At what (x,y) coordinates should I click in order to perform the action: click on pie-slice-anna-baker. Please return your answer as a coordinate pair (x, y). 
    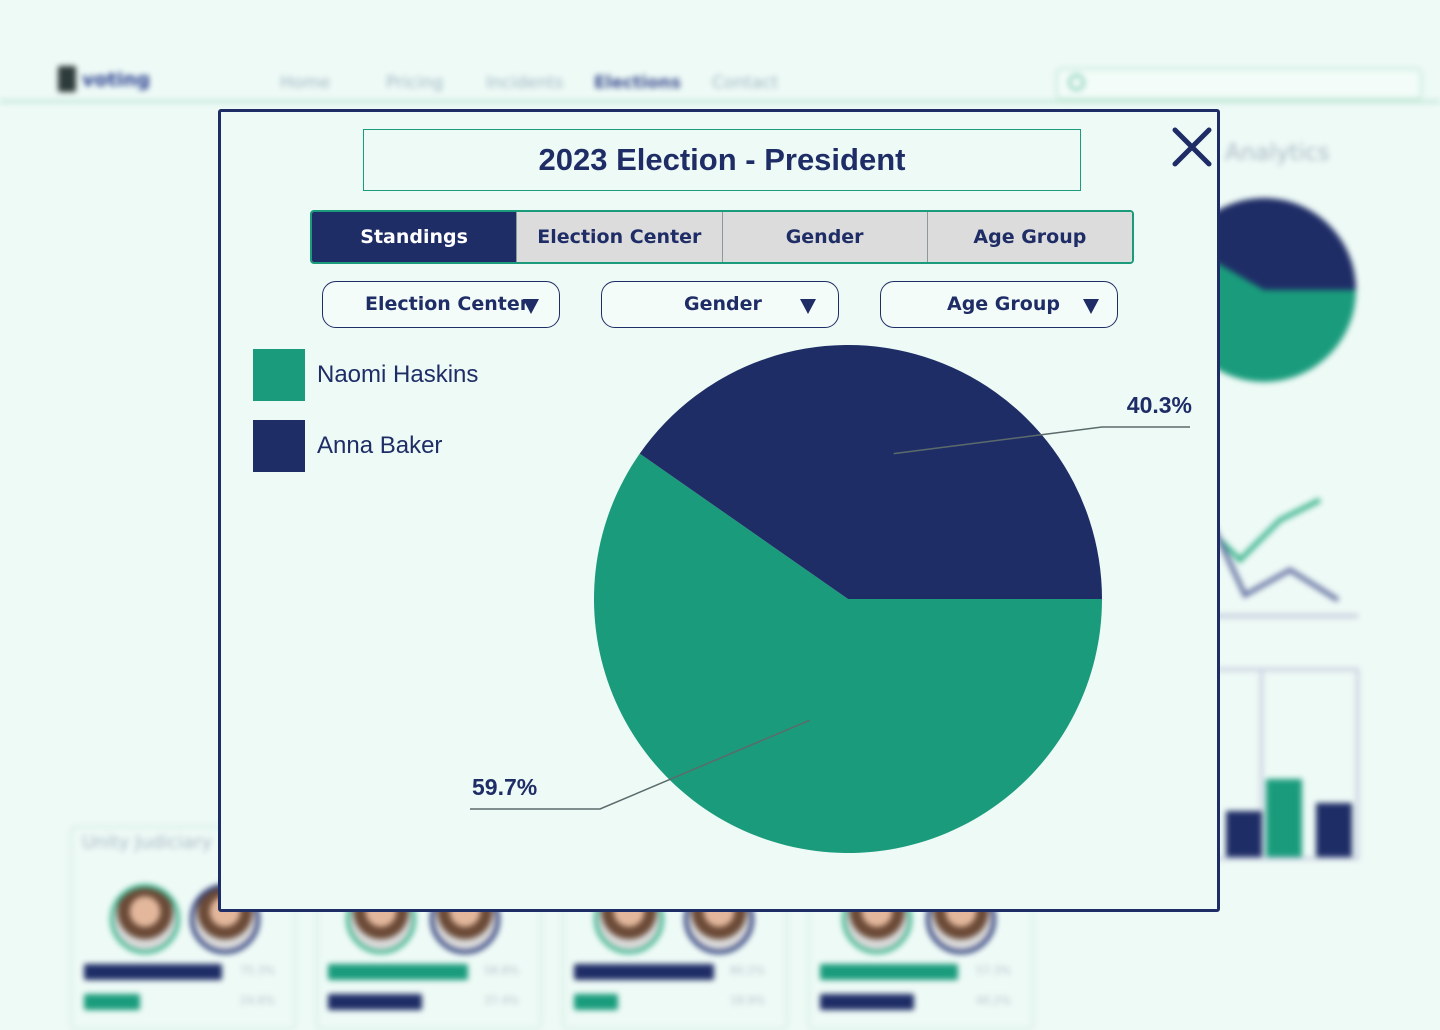
    Looking at the image, I should click on (870, 471).